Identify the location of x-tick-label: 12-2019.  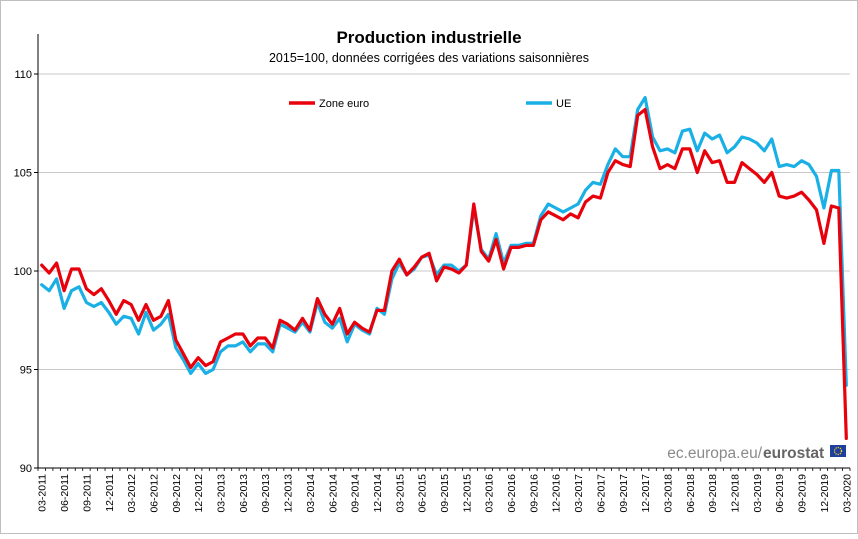
(825, 493).